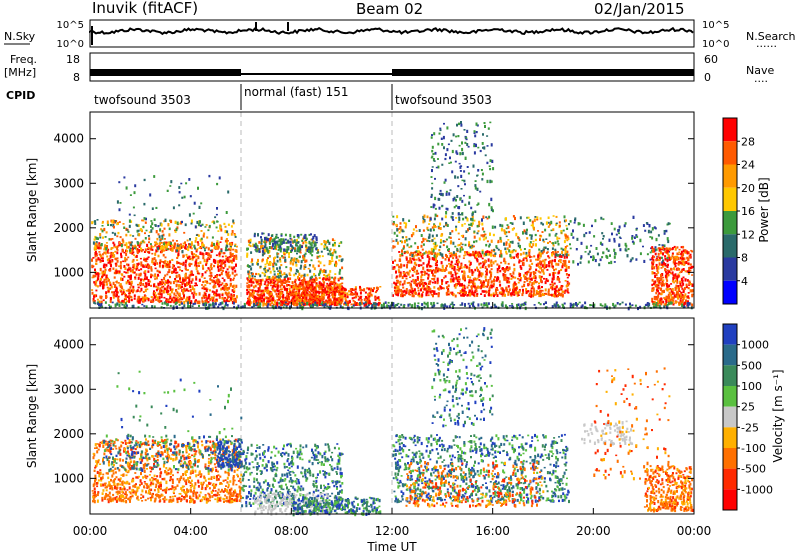 Image resolution: width=800 pixels, height=554 pixels. I want to click on noise-right-tick-bottom: 10^0, so click(715, 44).